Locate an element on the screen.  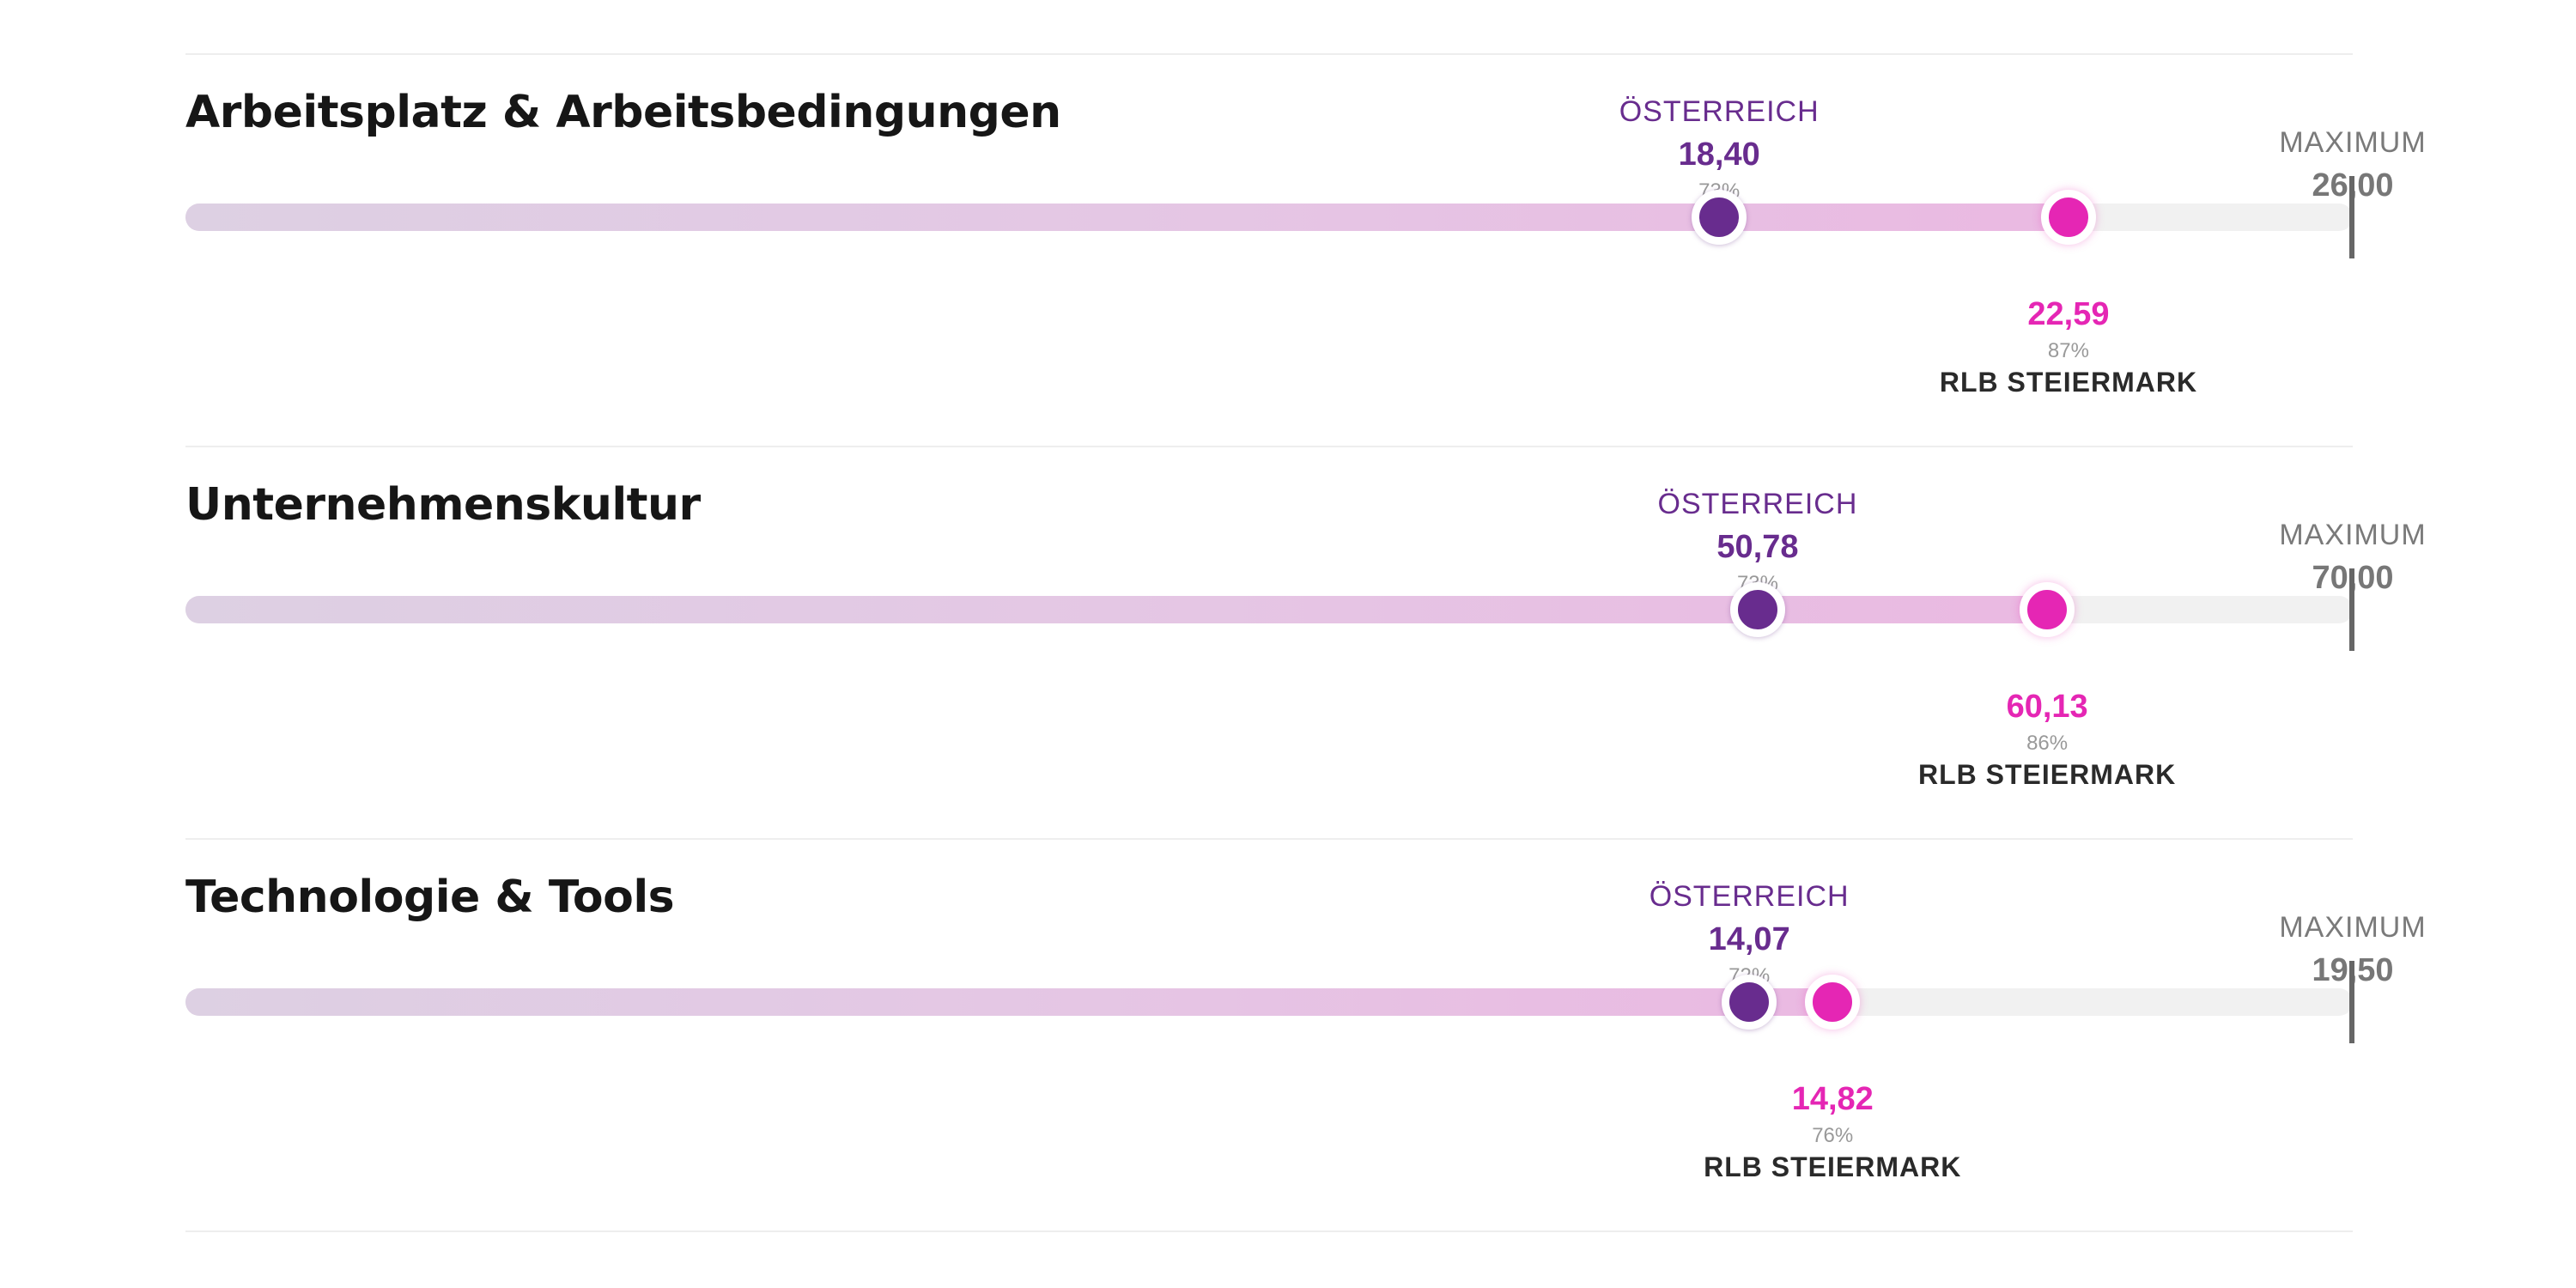
rlb-value: 22,59 is located at coordinates (2068, 314).